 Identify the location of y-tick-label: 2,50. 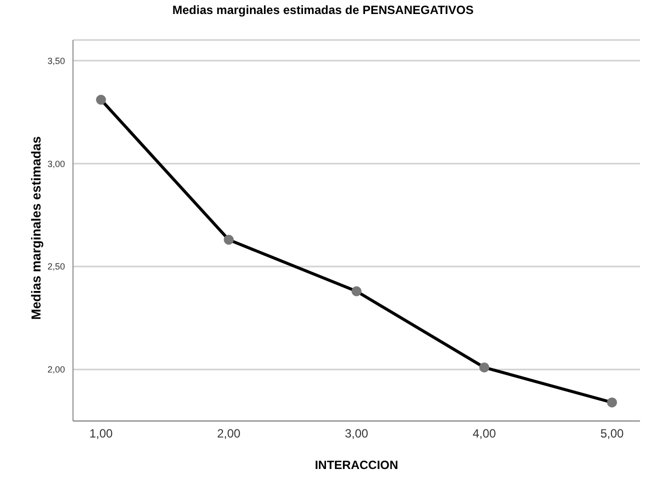
(56, 267).